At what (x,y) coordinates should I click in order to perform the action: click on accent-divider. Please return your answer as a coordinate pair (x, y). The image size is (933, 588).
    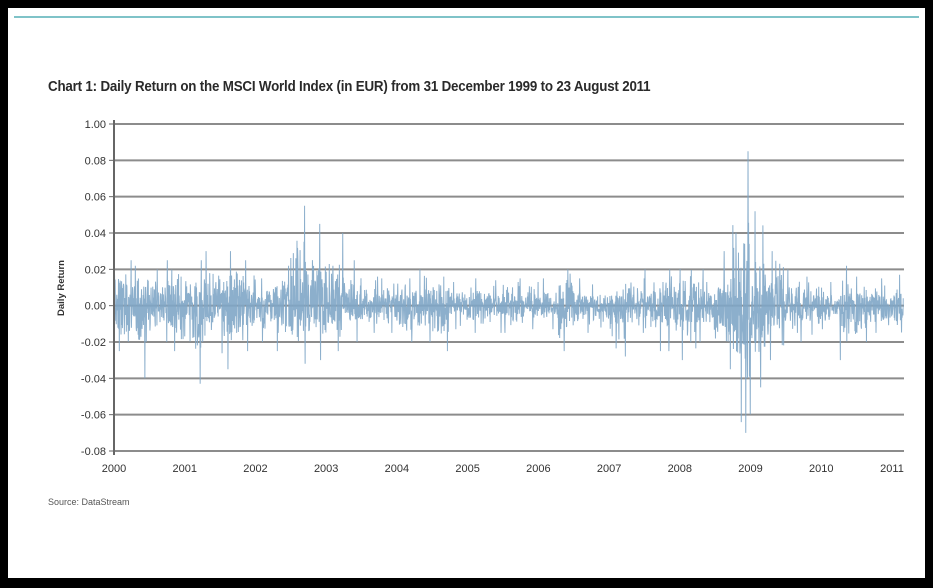
    Looking at the image, I should click on (466, 17).